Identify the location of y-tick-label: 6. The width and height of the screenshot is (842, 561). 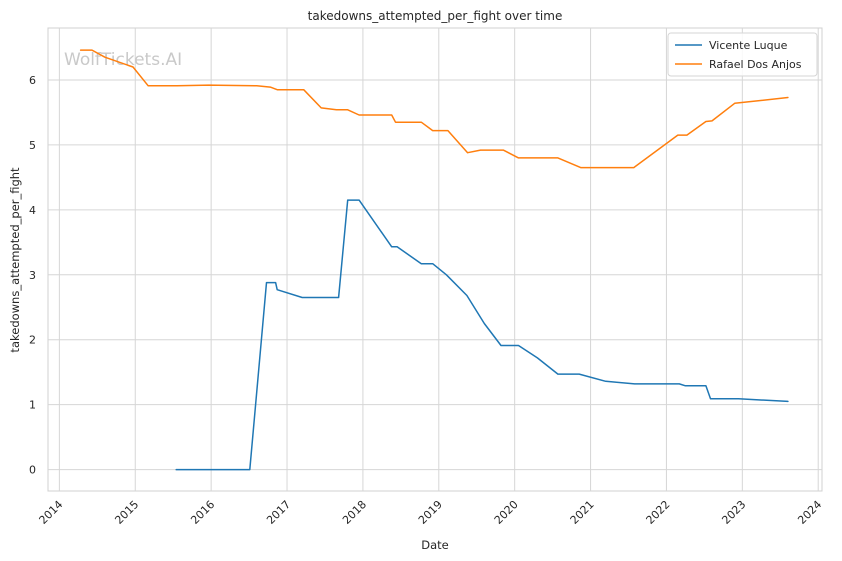
(32, 80).